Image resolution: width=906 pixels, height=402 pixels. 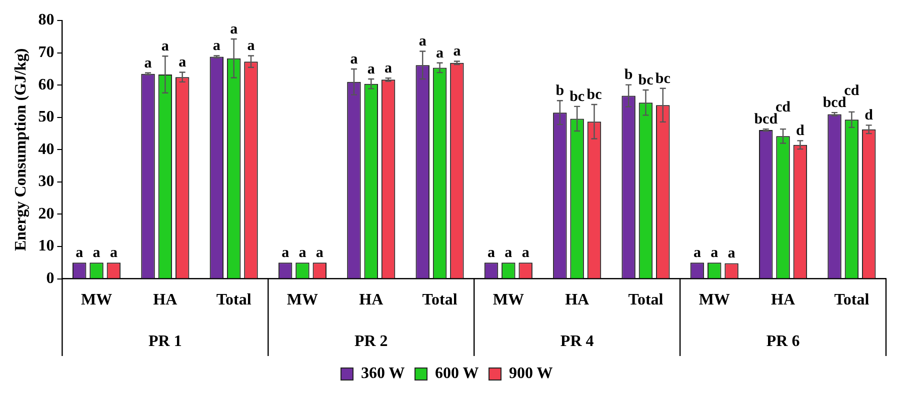 What do you see at coordinates (531, 373) in the screenshot?
I see `legend-label: 900 W` at bounding box center [531, 373].